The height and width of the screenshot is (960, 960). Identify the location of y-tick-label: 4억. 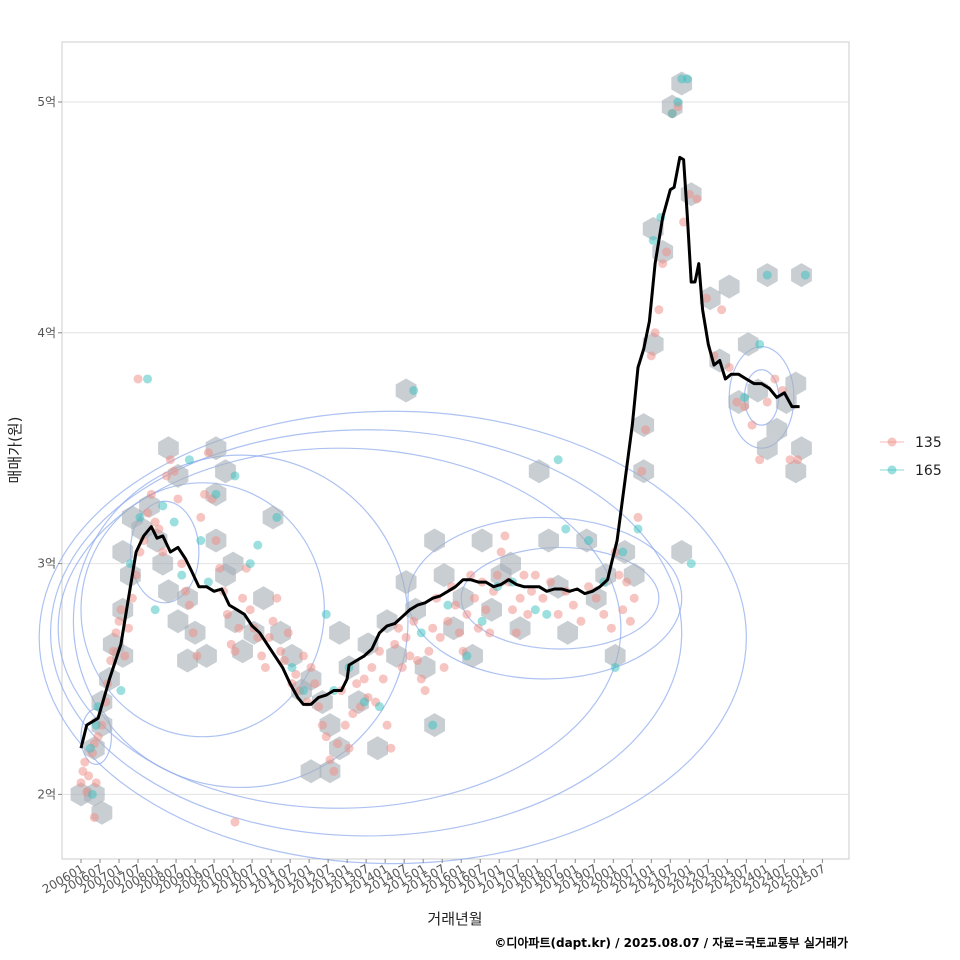
(46, 333).